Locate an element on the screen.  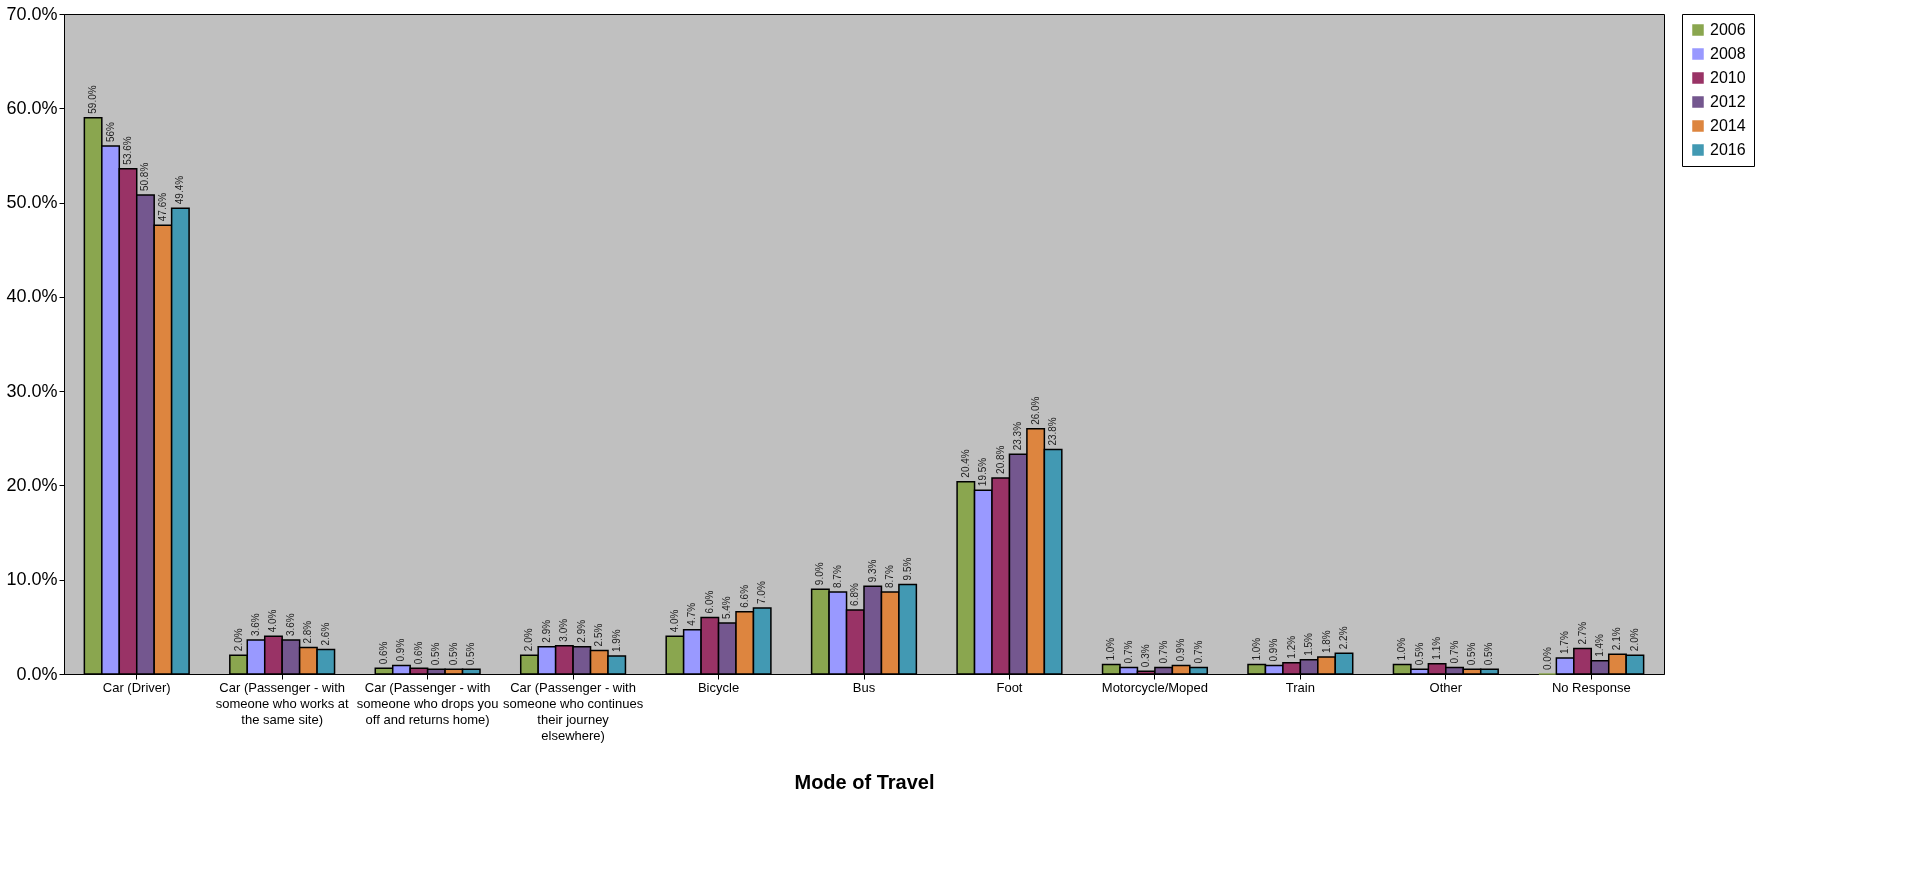
x-tick-label: Bicycle is located at coordinates (718, 687).